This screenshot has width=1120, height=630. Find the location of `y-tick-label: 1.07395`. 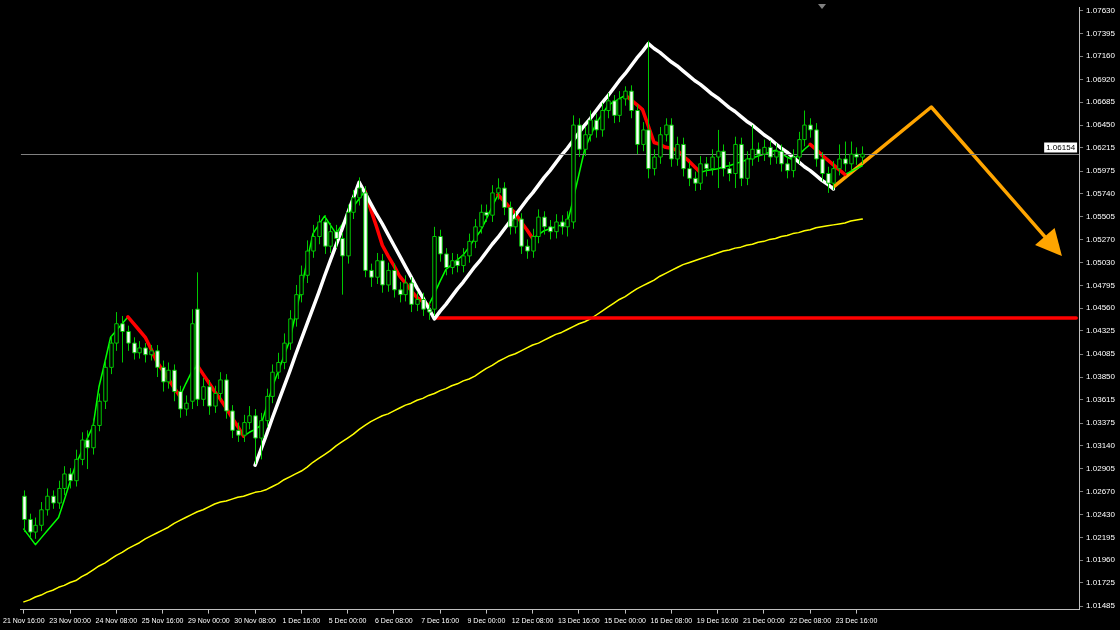

y-tick-label: 1.07395 is located at coordinates (1101, 33).